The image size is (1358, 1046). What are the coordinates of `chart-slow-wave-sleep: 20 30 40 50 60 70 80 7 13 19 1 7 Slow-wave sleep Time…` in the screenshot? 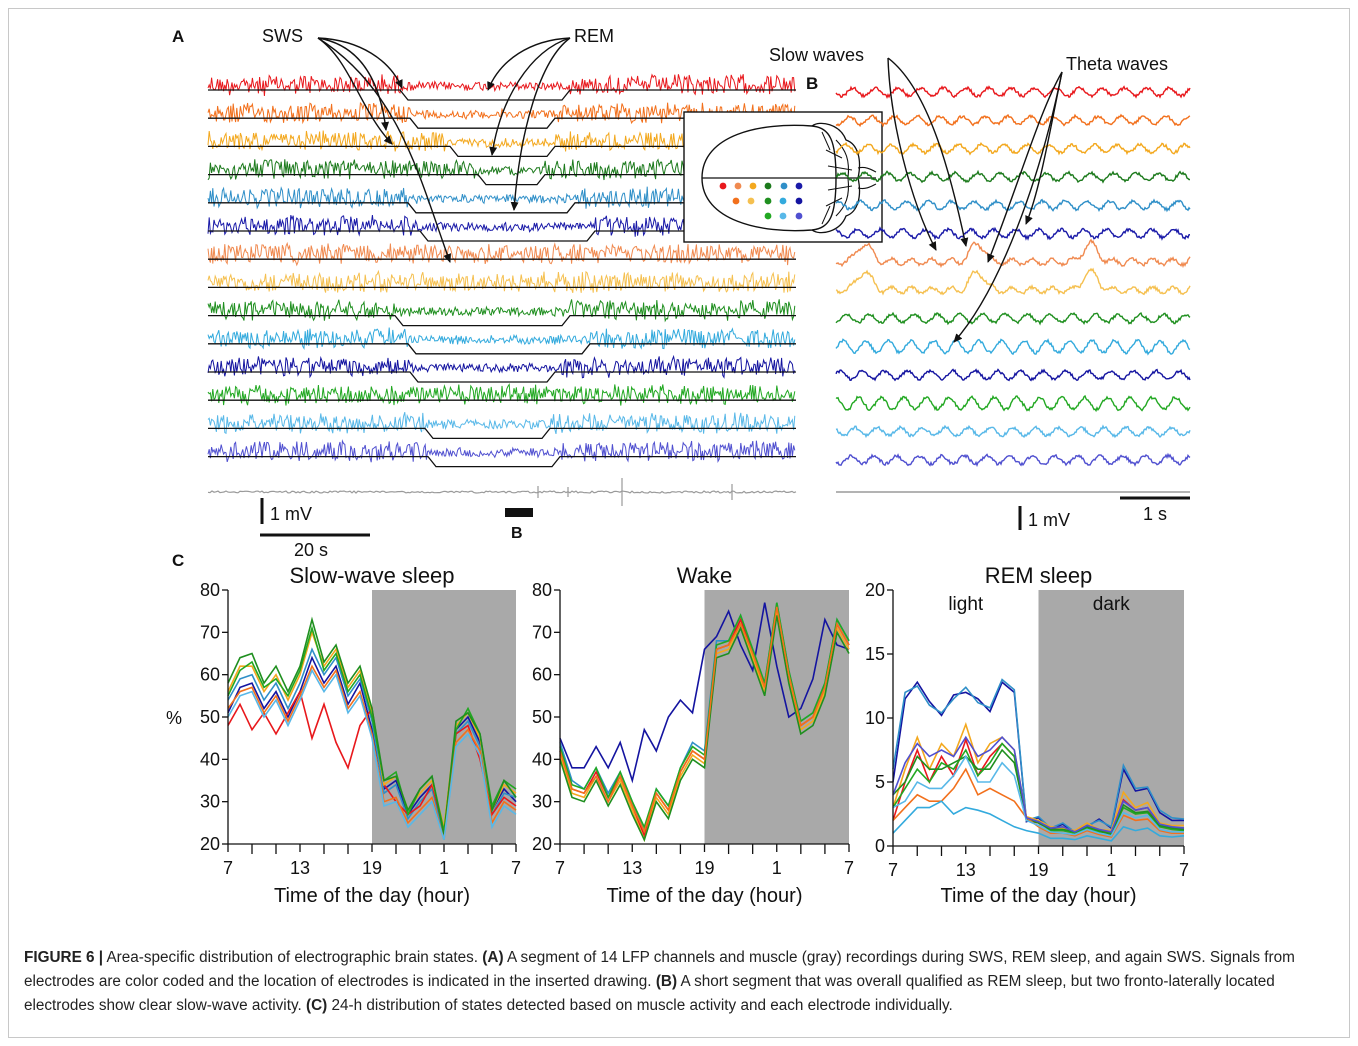 It's located at (343, 735).